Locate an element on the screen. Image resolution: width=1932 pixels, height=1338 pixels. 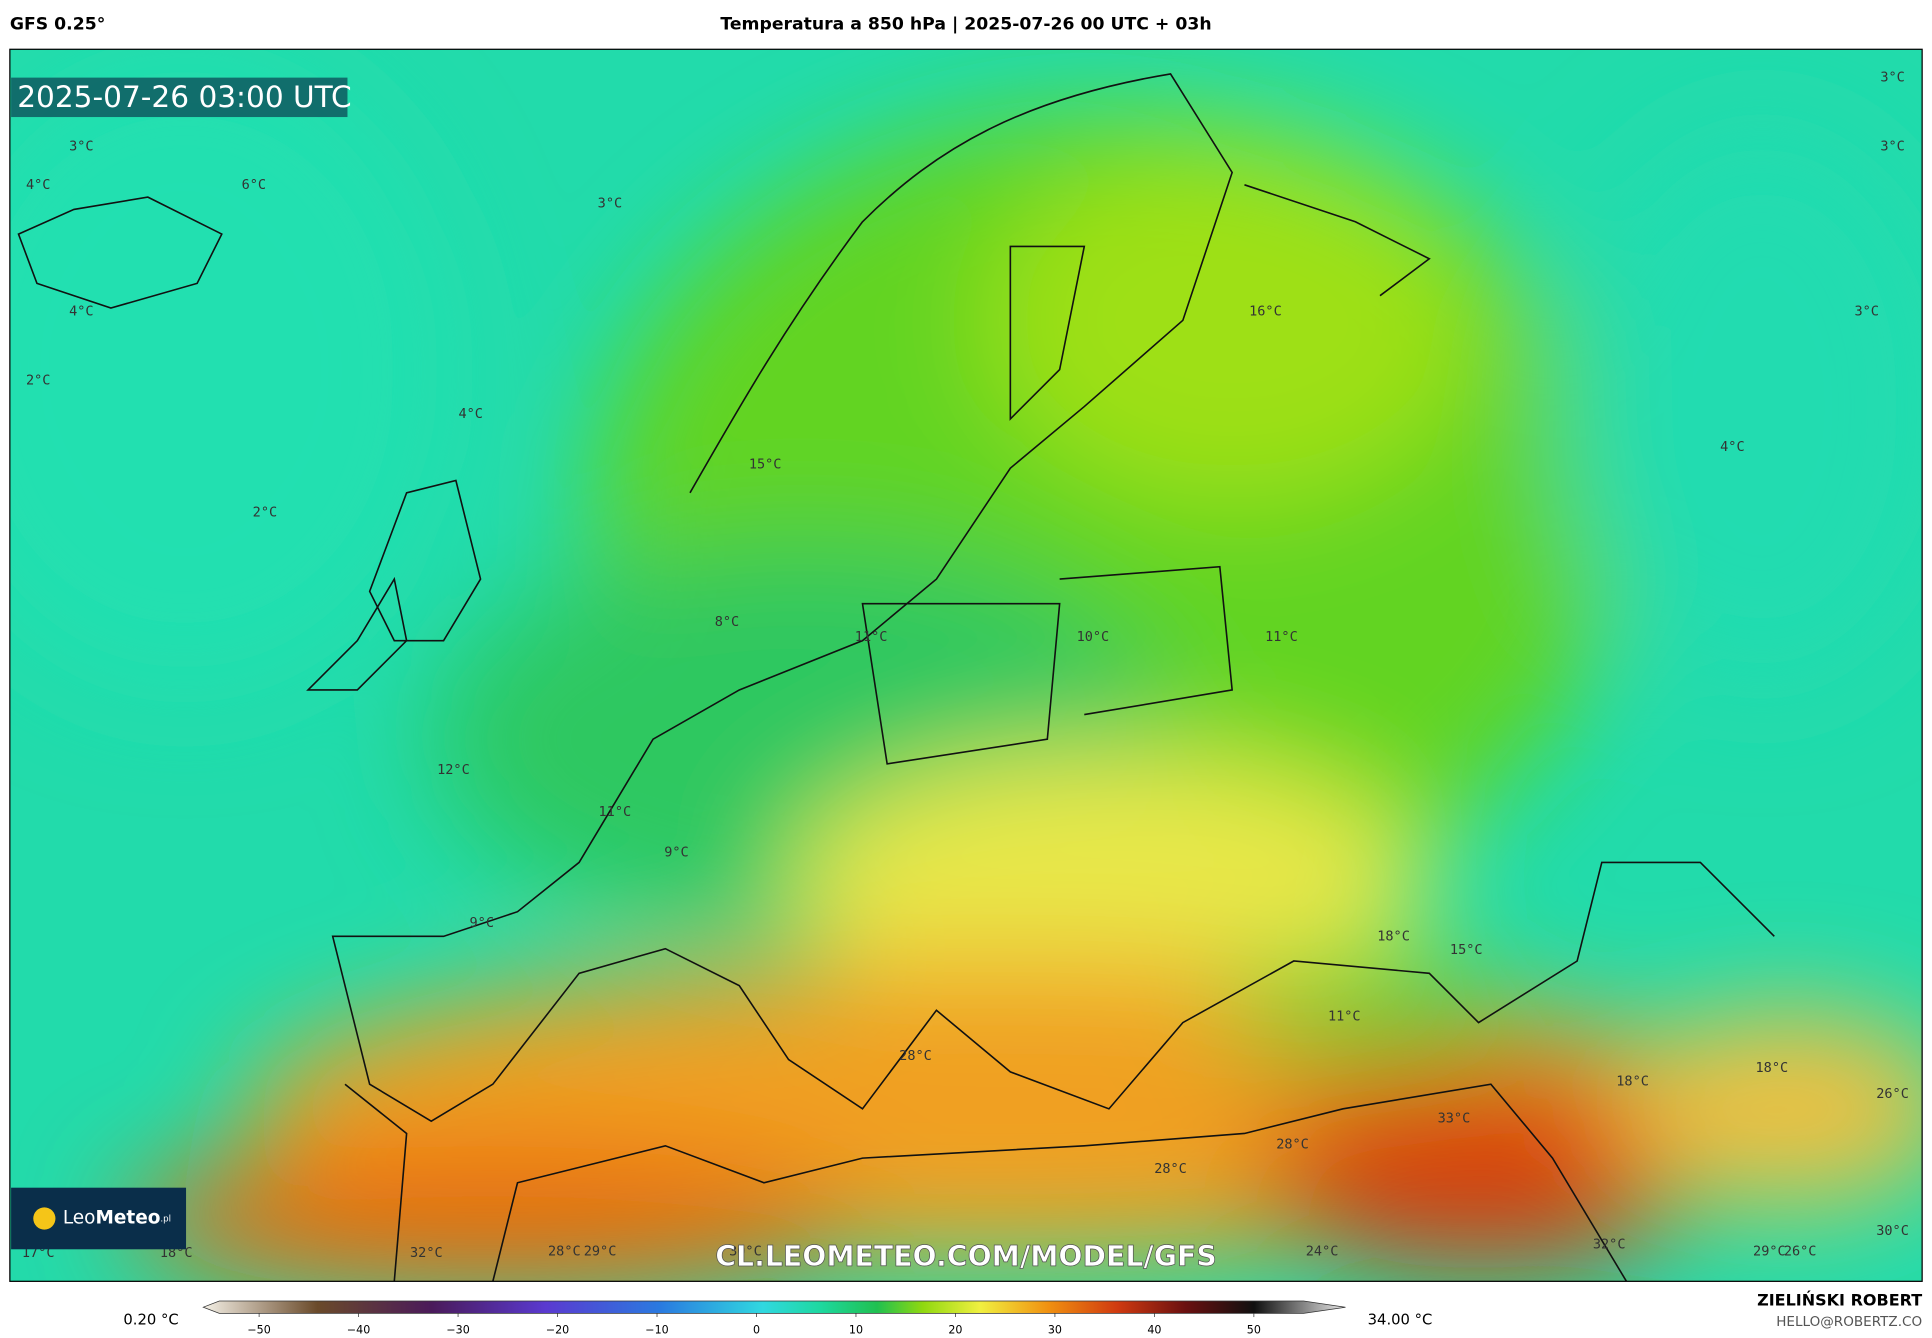
colorbar-tick-label: 30 is located at coordinates (1055, 1330).